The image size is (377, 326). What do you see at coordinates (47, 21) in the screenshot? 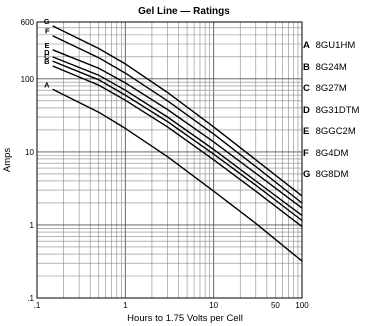
I see `series-letter-label: G` at bounding box center [47, 21].